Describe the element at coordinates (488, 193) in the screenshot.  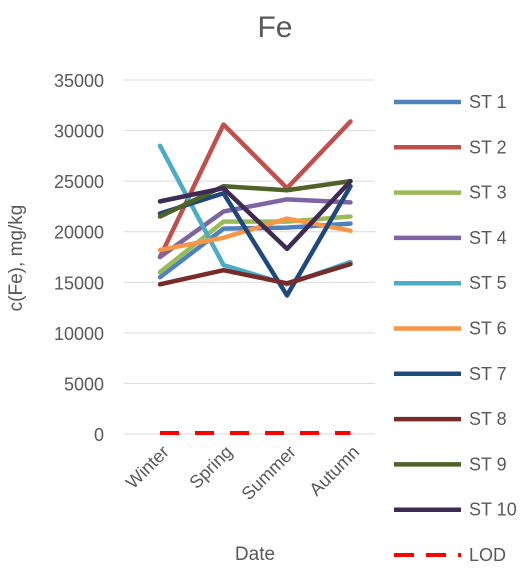
I see `legend-label: ST 3` at that location.